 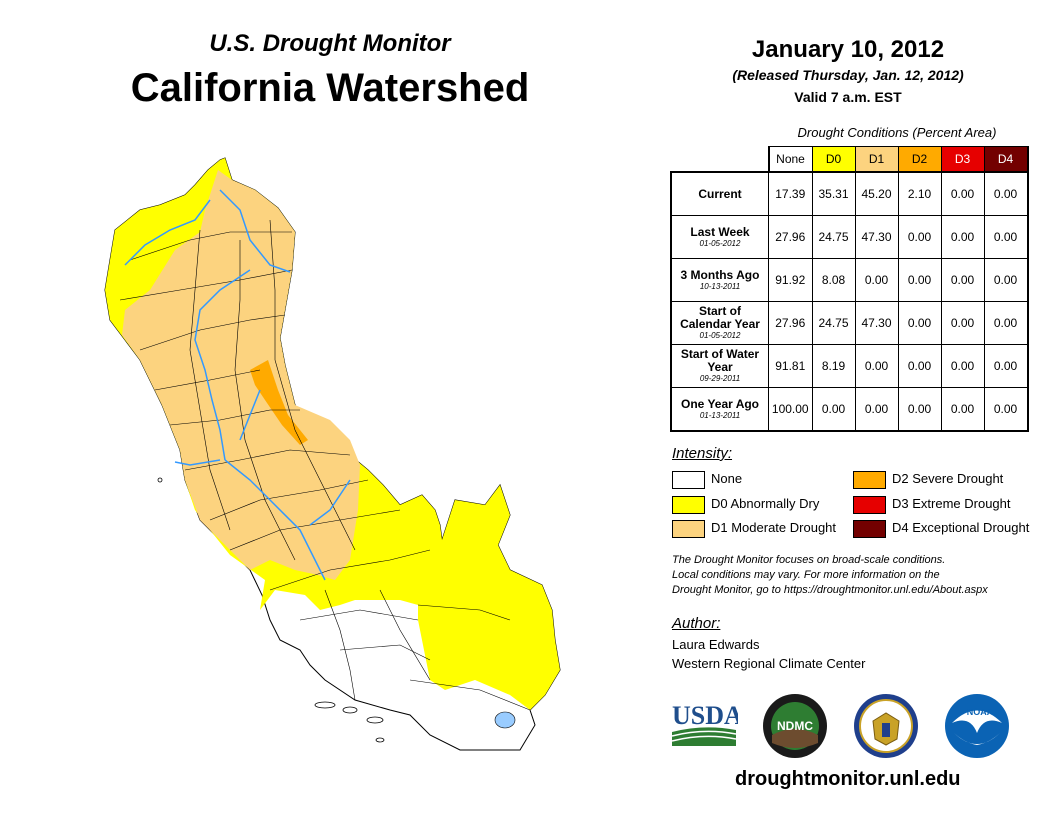 I want to click on table-row: Current 17.39 35.31 45.20 2.10 0.00 0.00, so click(x=849, y=193).